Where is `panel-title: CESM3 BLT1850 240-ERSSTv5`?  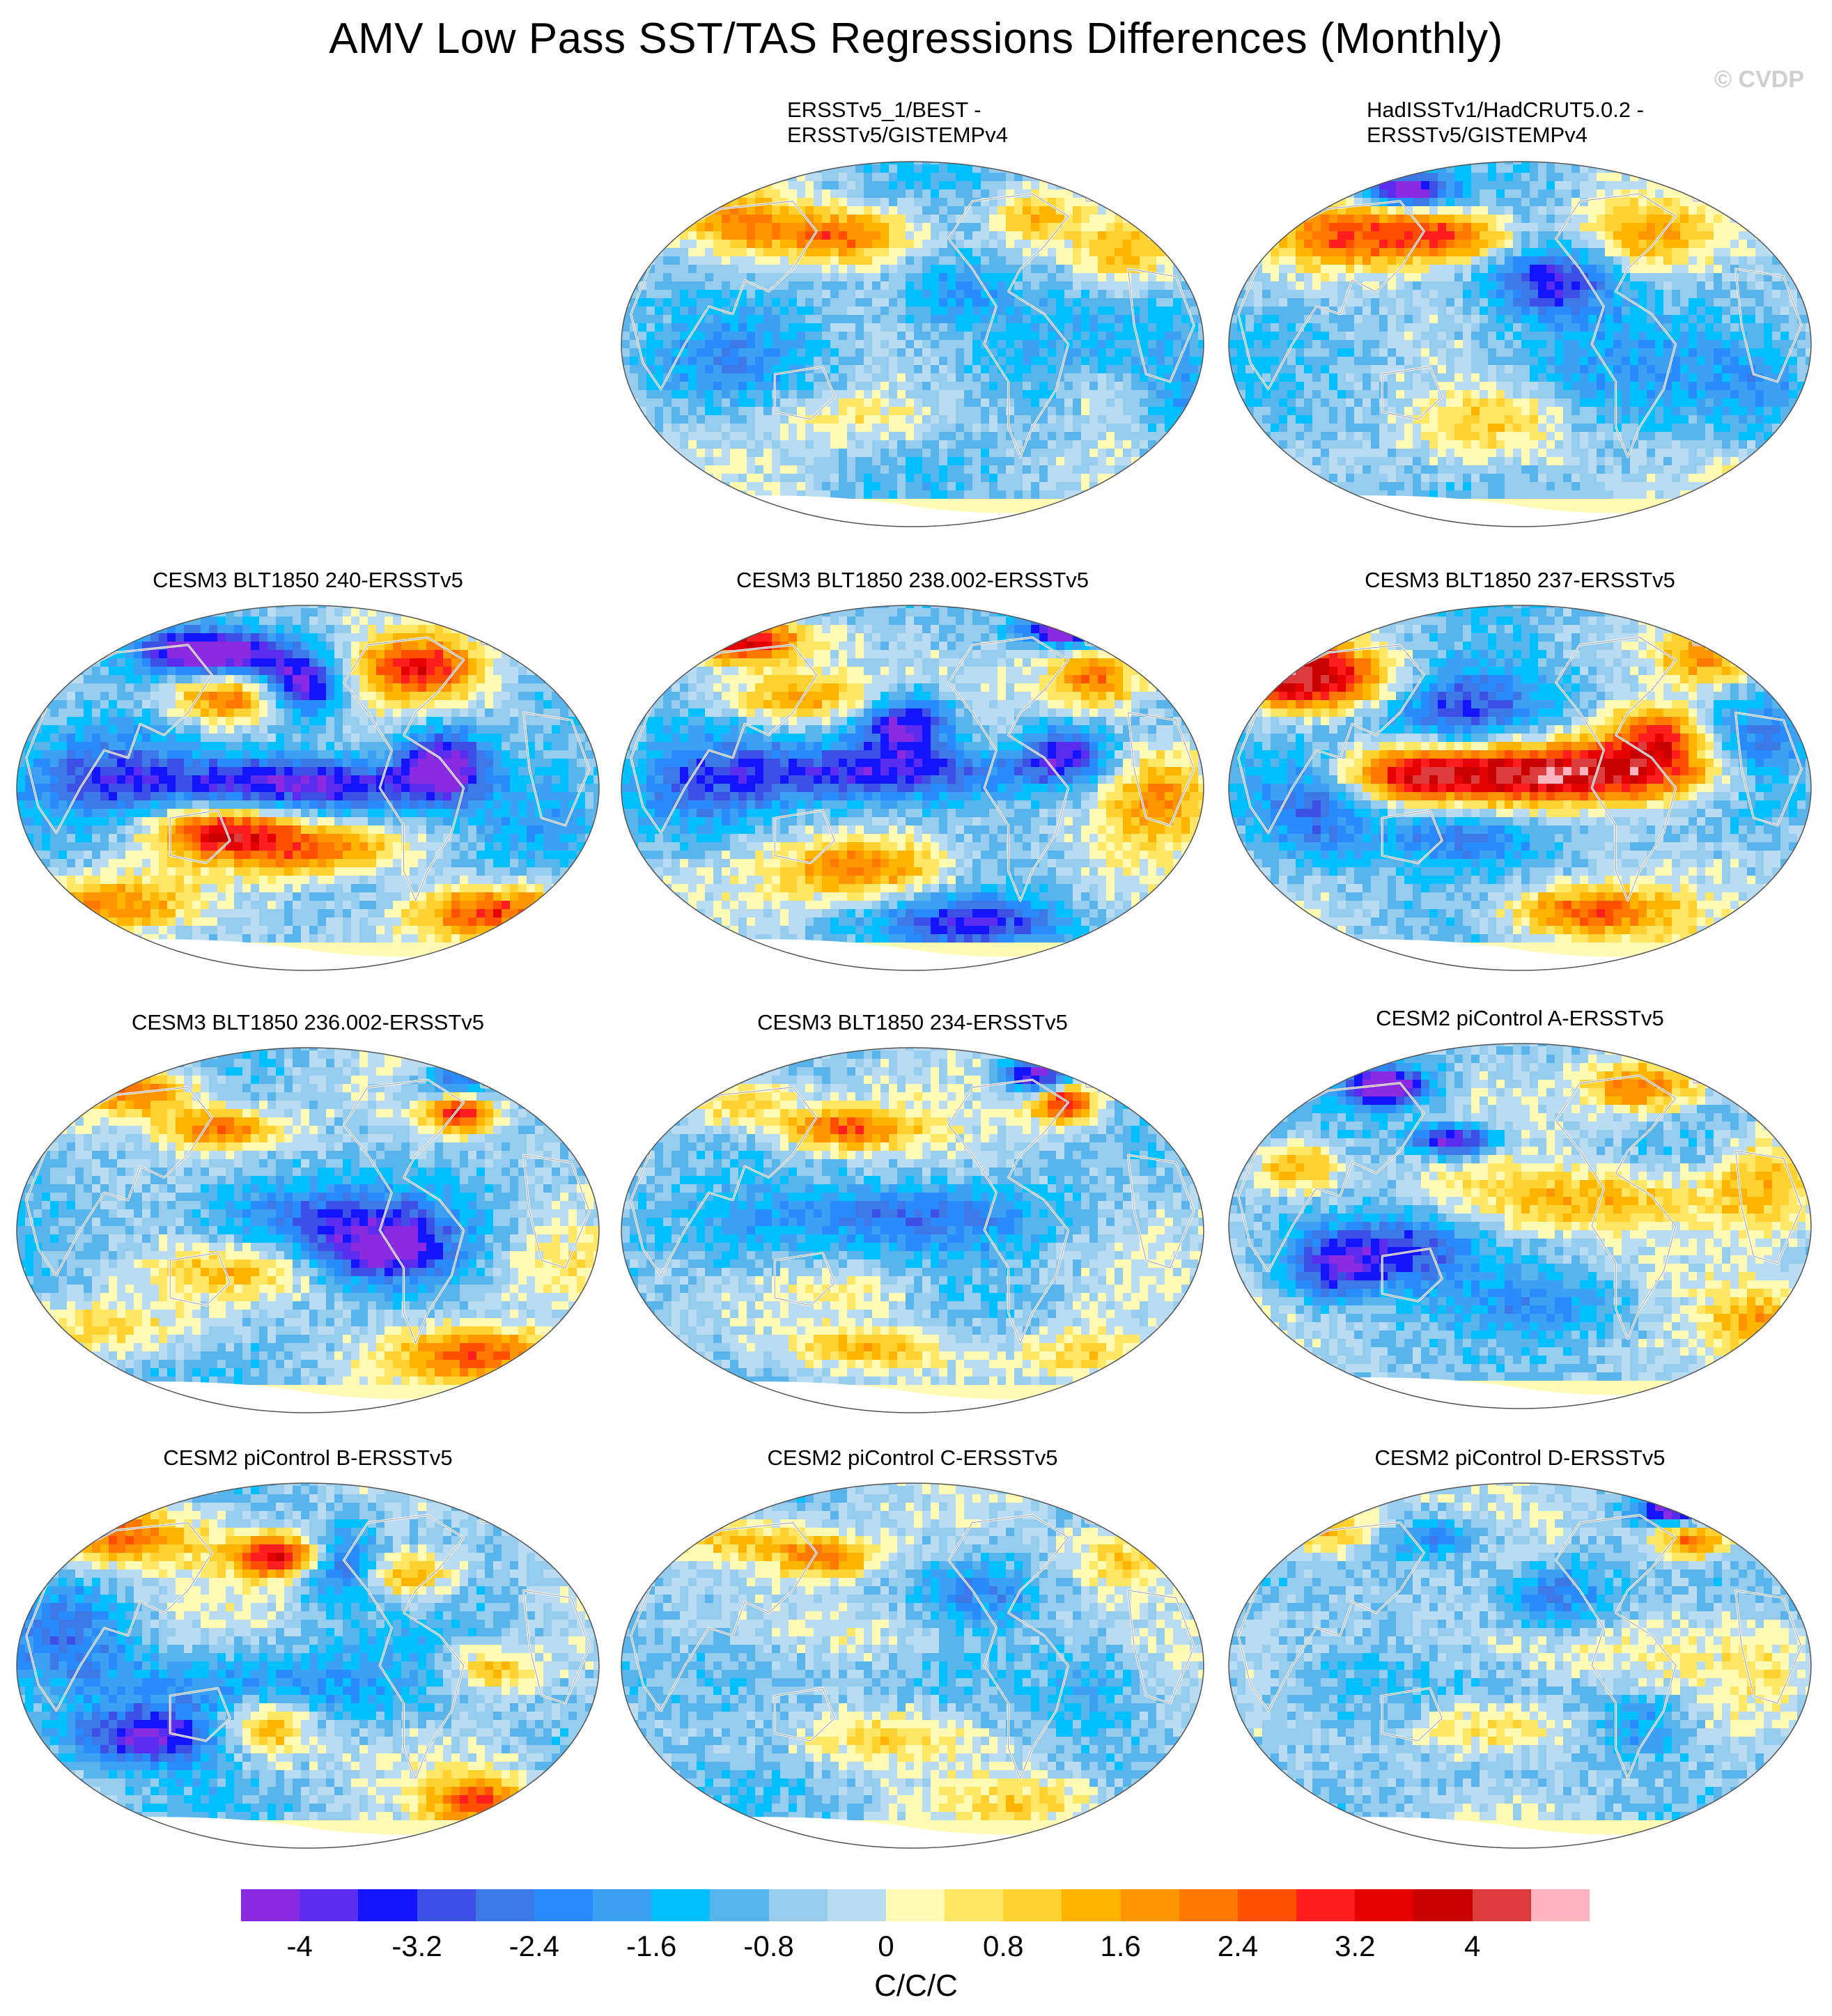 panel-title: CESM3 BLT1850 240-ERSSTv5 is located at coordinates (307, 580).